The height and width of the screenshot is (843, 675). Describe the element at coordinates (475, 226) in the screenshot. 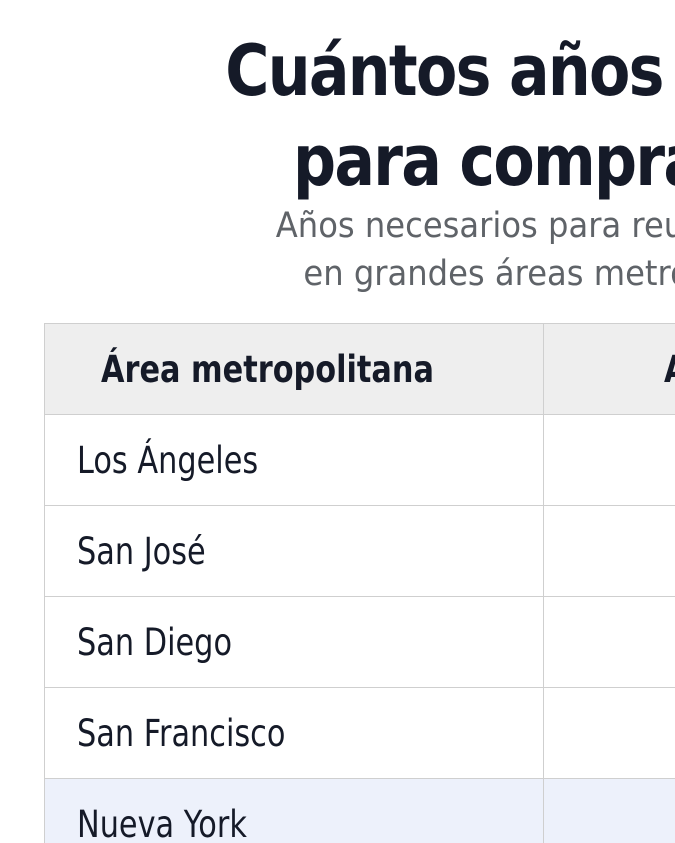

I see `subtitle-line-1: Años necesarios para reunir un pa` at that location.